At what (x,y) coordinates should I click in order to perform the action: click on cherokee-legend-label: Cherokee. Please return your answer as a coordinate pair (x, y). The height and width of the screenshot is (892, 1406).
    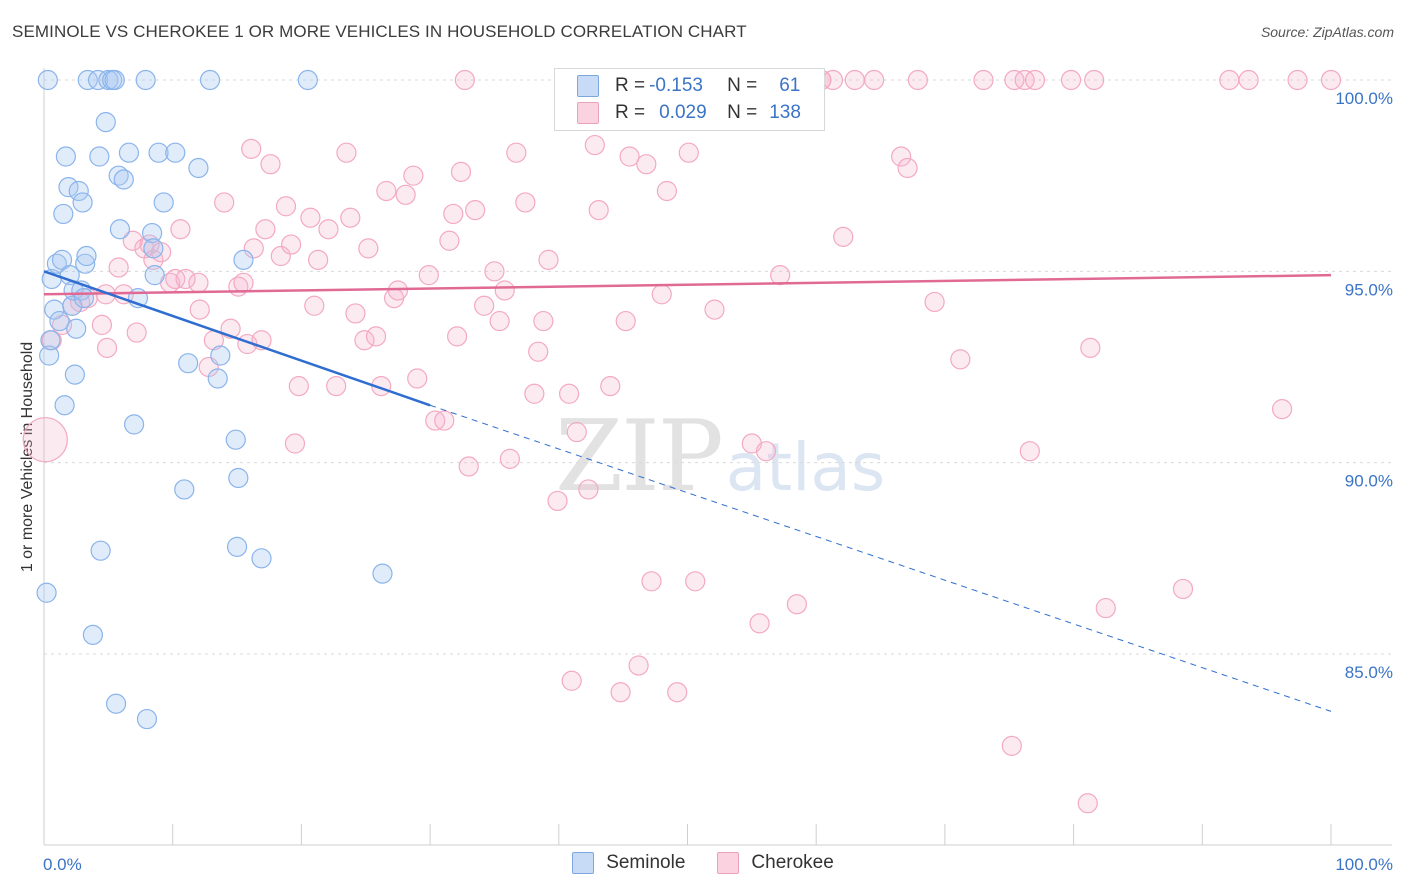
    Looking at the image, I should click on (792, 862).